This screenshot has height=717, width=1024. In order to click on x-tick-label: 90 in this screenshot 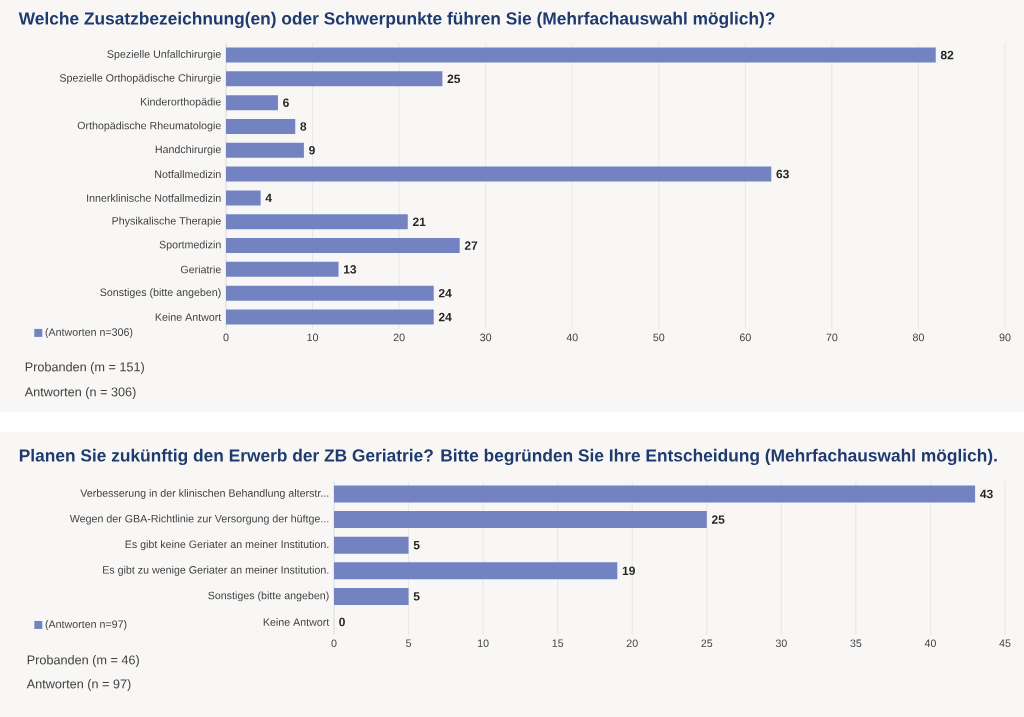, I will do `click(1005, 337)`.